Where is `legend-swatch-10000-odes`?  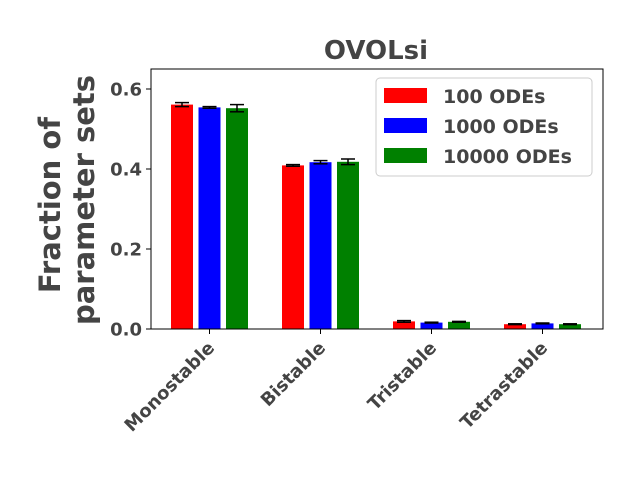 legend-swatch-10000-odes is located at coordinates (405, 155).